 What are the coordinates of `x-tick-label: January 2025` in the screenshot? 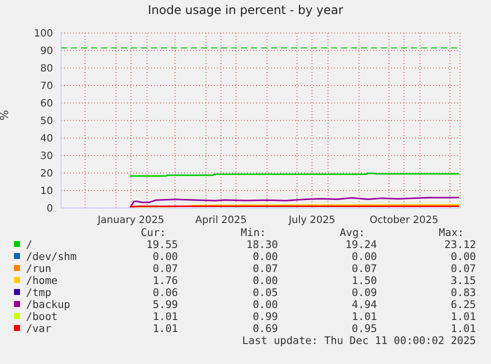 It's located at (130, 220).